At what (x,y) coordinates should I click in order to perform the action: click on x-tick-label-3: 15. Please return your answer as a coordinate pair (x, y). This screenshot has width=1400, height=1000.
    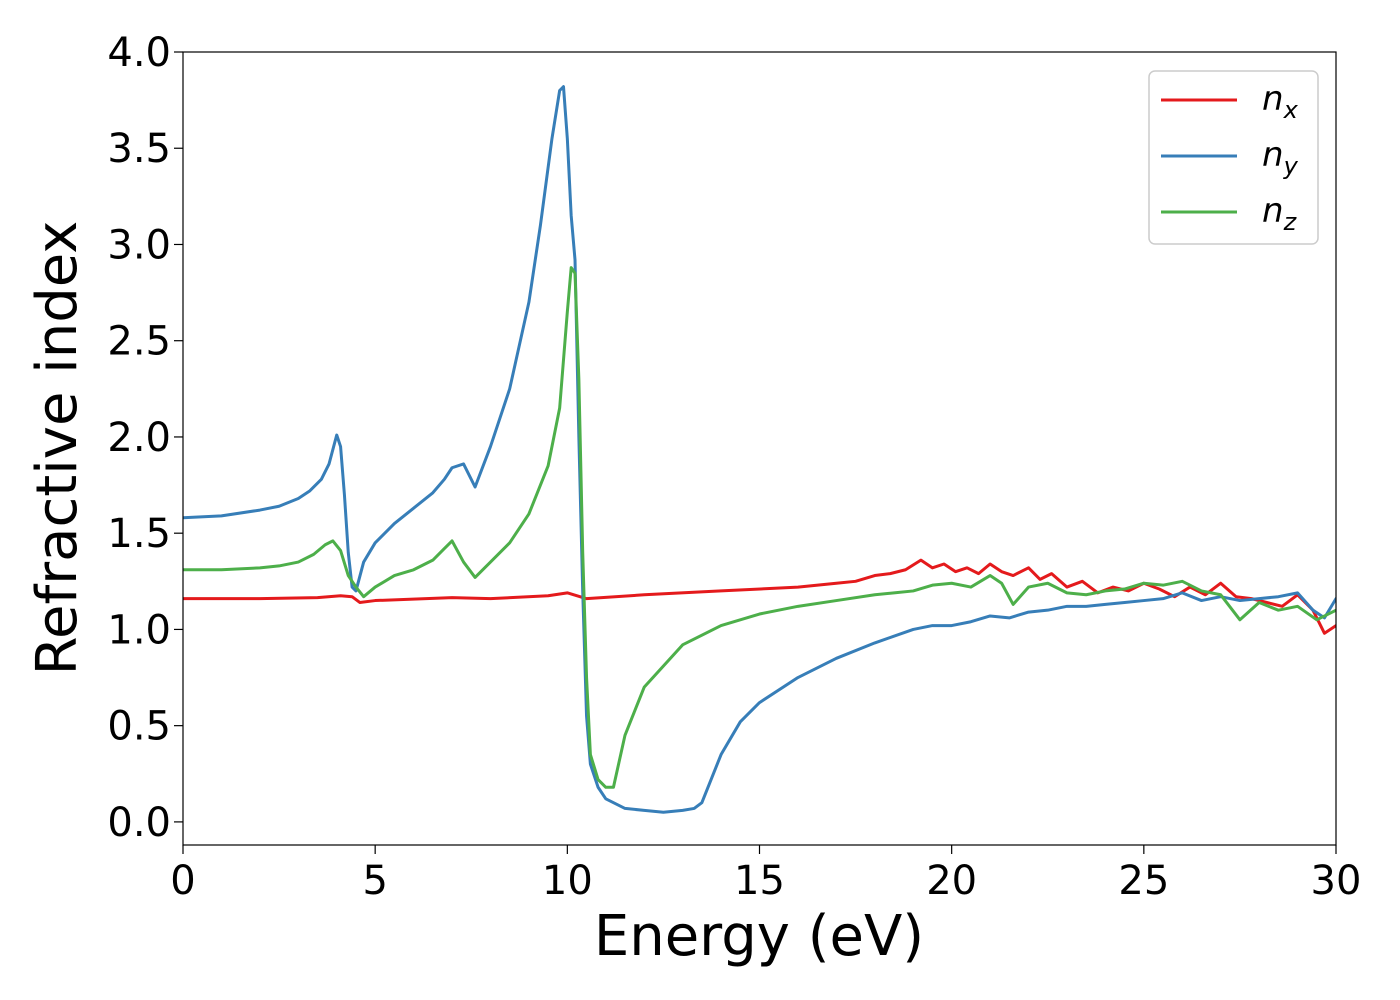
    Looking at the image, I should click on (759, 881).